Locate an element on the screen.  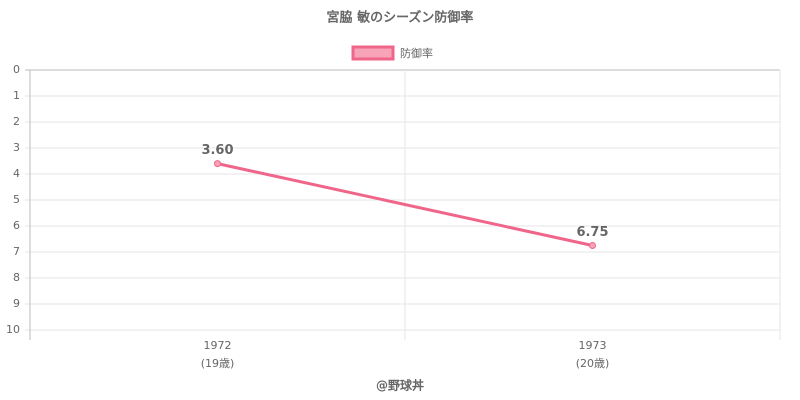
y-tick-label: 6 is located at coordinates (16, 225).